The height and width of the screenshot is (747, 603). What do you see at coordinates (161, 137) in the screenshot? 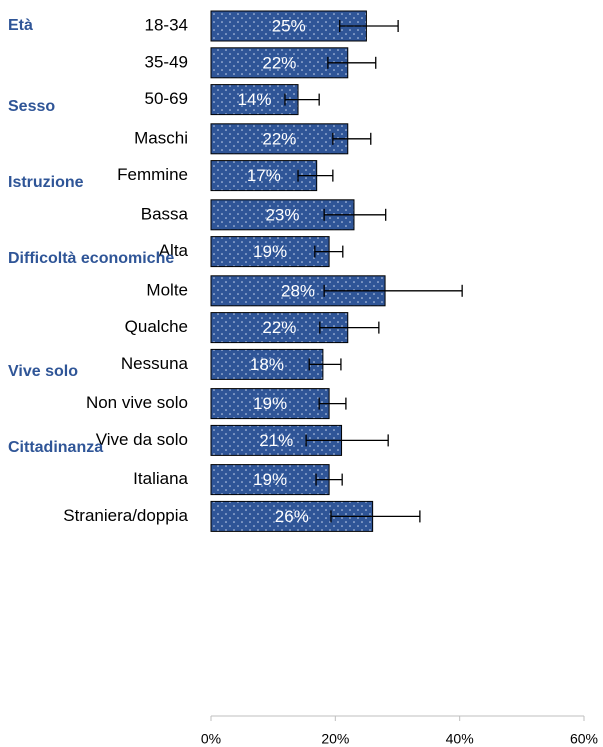
I see `category-label: Maschi` at bounding box center [161, 137].